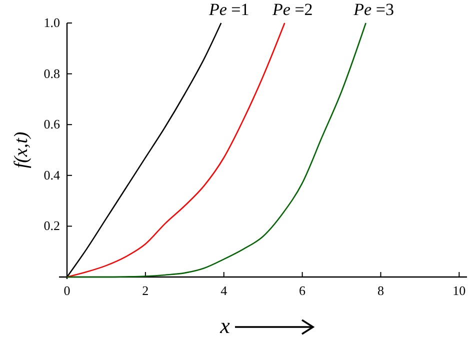 Image resolution: width=472 pixels, height=340 pixels. What do you see at coordinates (459, 290) in the screenshot?
I see `x-tick-label: 10` at bounding box center [459, 290].